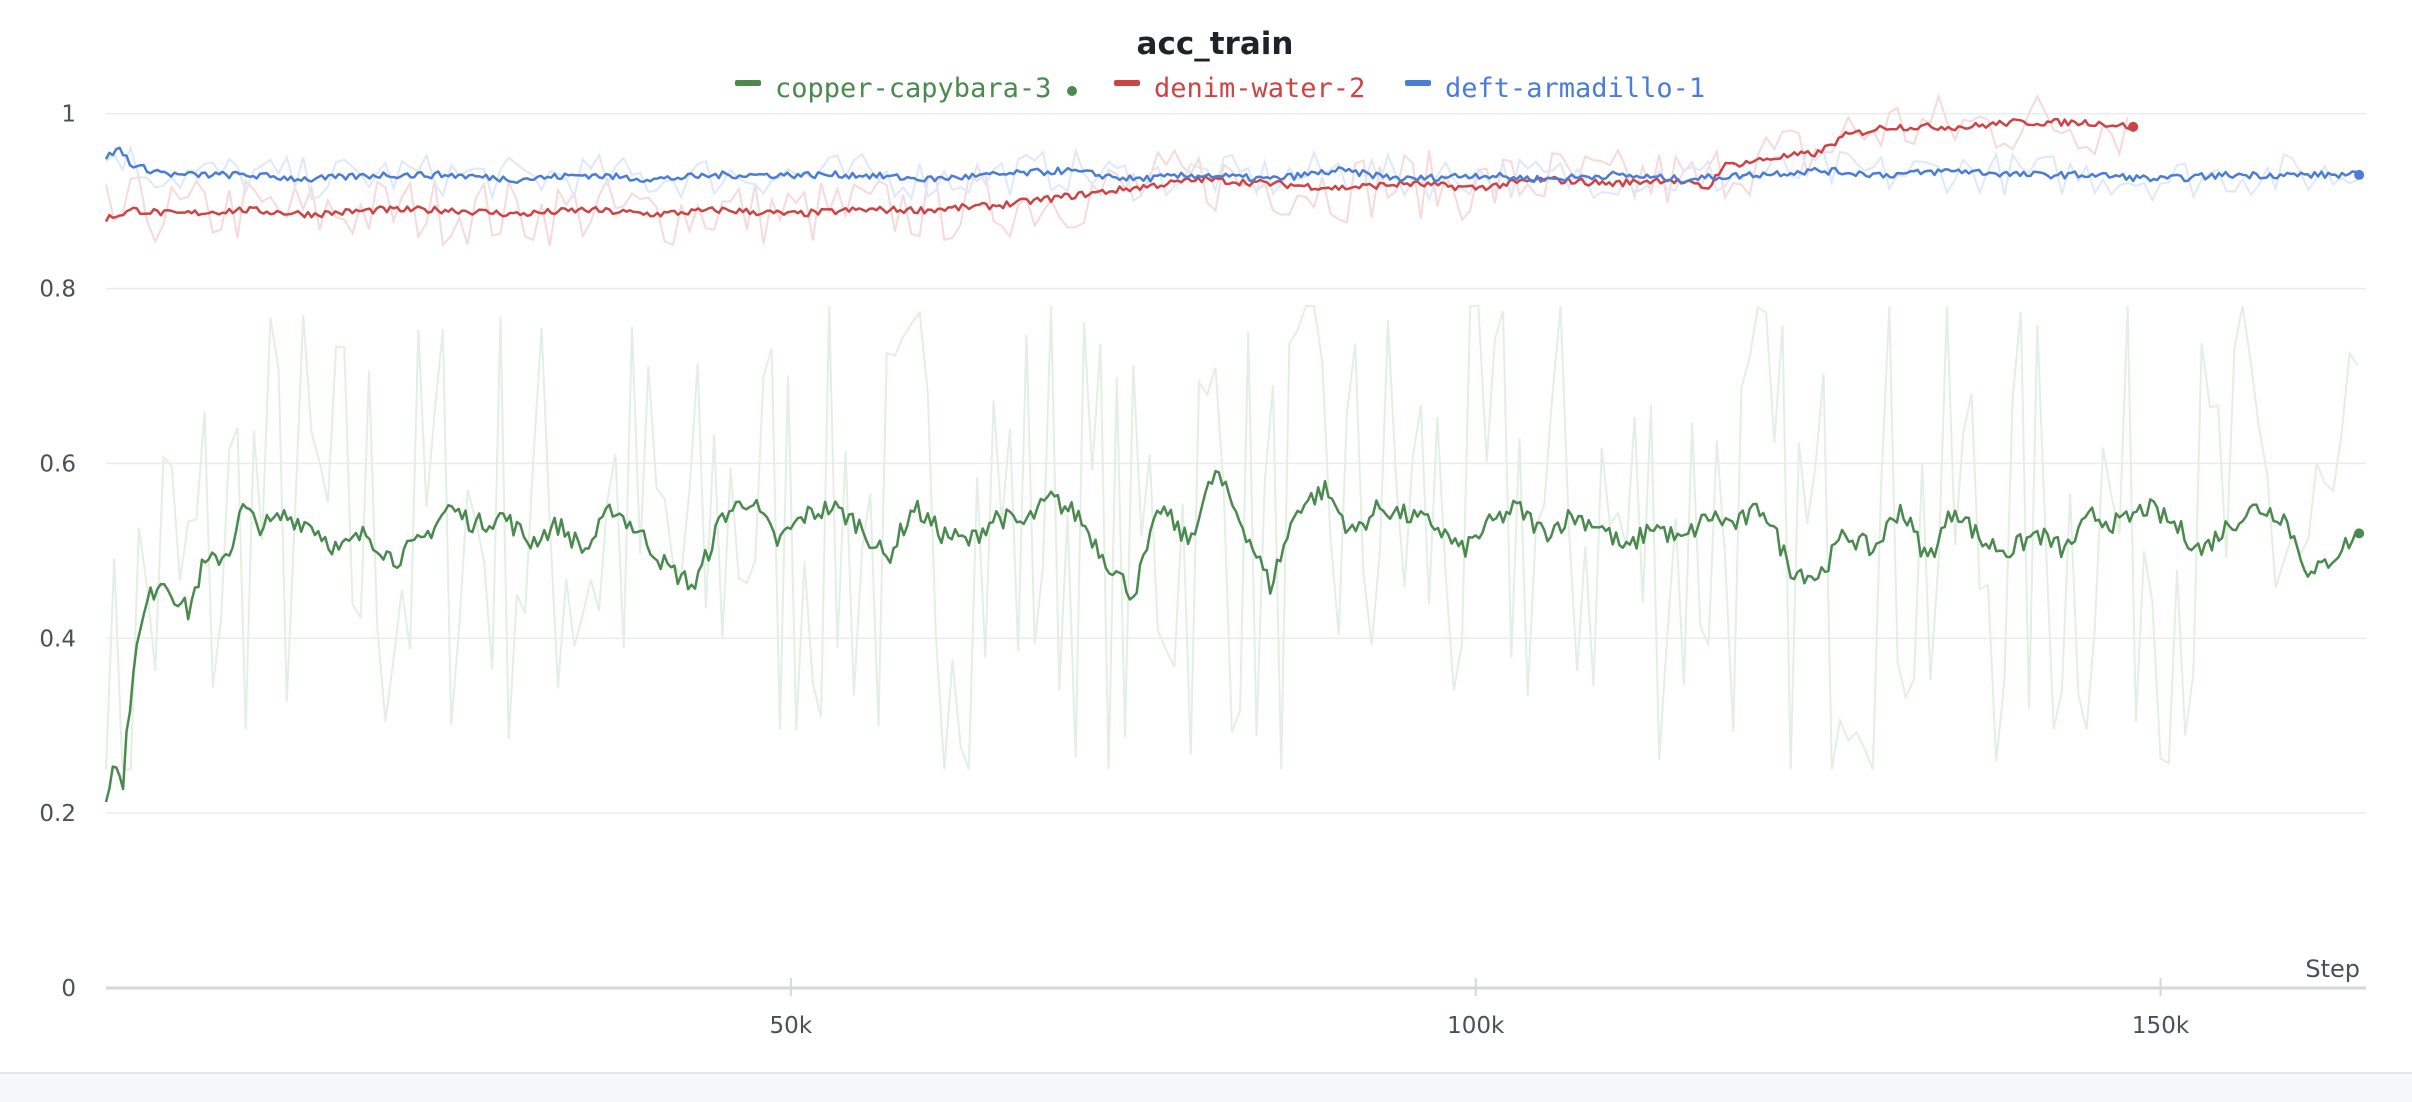 This screenshot has height=1102, width=2412. Describe the element at coordinates (2332, 969) in the screenshot. I see `x-axis-label: Step` at that location.